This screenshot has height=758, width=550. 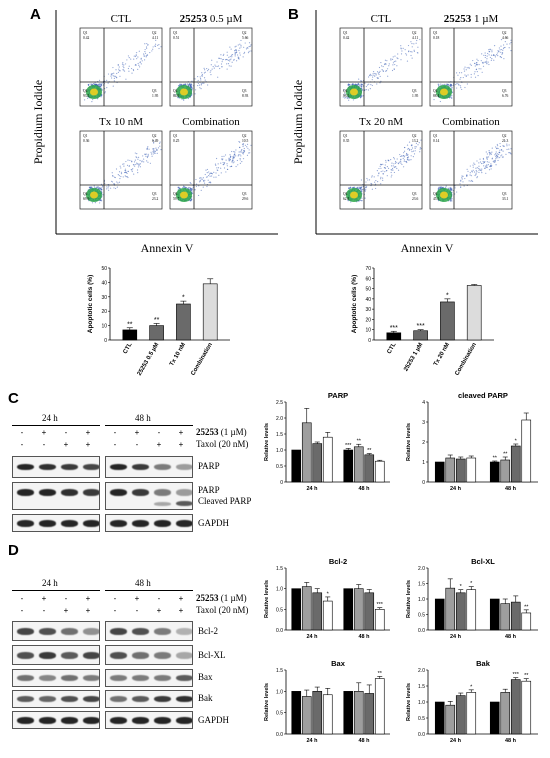 What do you see at coordinates (458, 19) in the screenshot?
I see `drug-name: 25253` at bounding box center [458, 19].